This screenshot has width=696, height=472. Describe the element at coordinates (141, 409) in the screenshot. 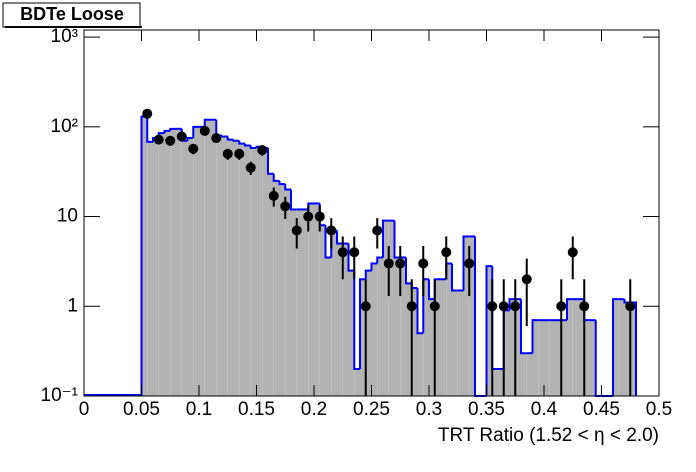

I see `x-tick-label: 0.05` at that location.